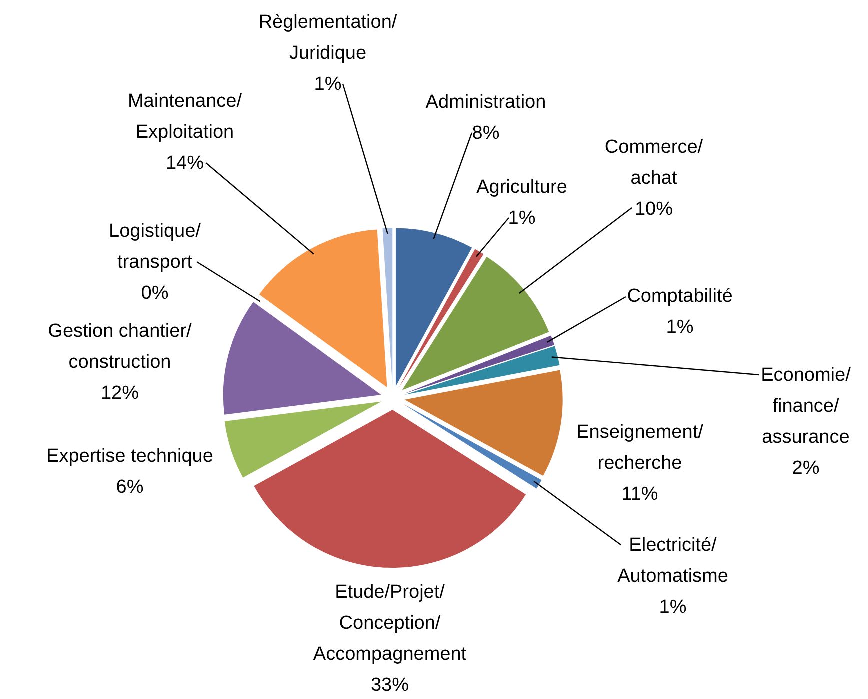  I want to click on data-label: 10%, so click(654, 209).